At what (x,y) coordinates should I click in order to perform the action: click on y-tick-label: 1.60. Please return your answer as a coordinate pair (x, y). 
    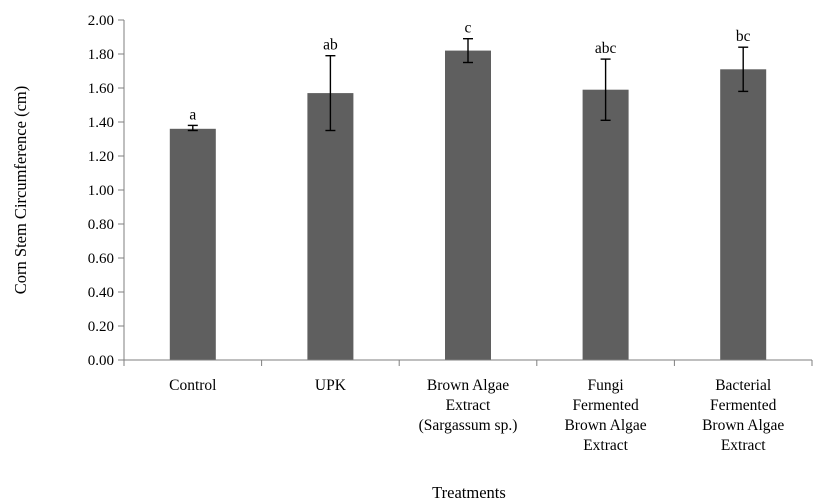
    Looking at the image, I should click on (101, 89).